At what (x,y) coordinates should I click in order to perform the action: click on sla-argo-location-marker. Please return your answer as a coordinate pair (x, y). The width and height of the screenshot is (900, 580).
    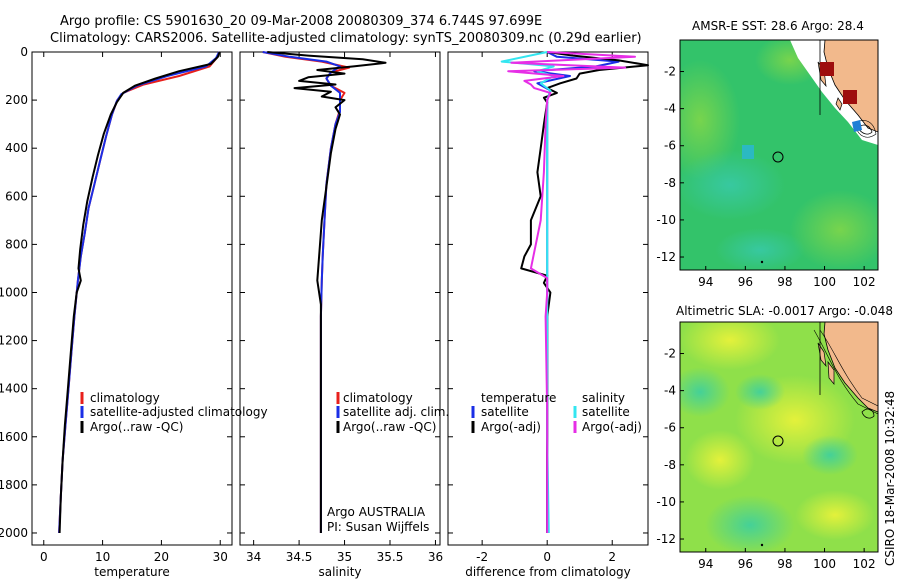
    Looking at the image, I should click on (778, 441).